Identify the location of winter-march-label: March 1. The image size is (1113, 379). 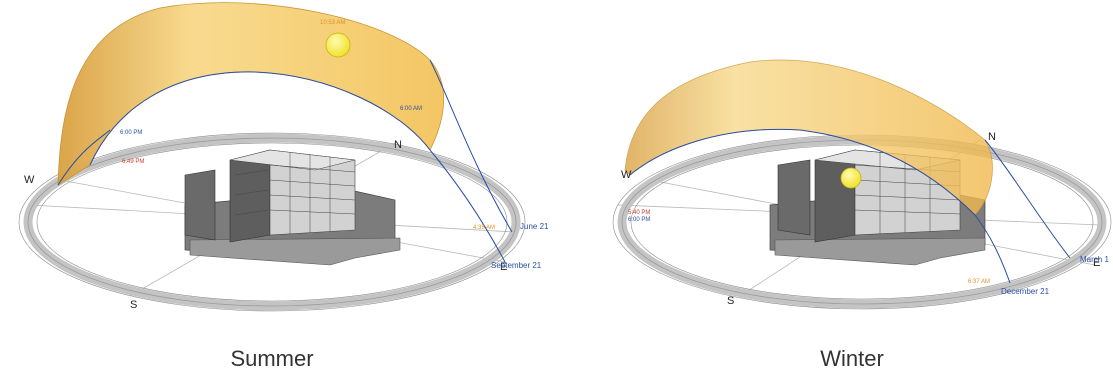
(1094, 259).